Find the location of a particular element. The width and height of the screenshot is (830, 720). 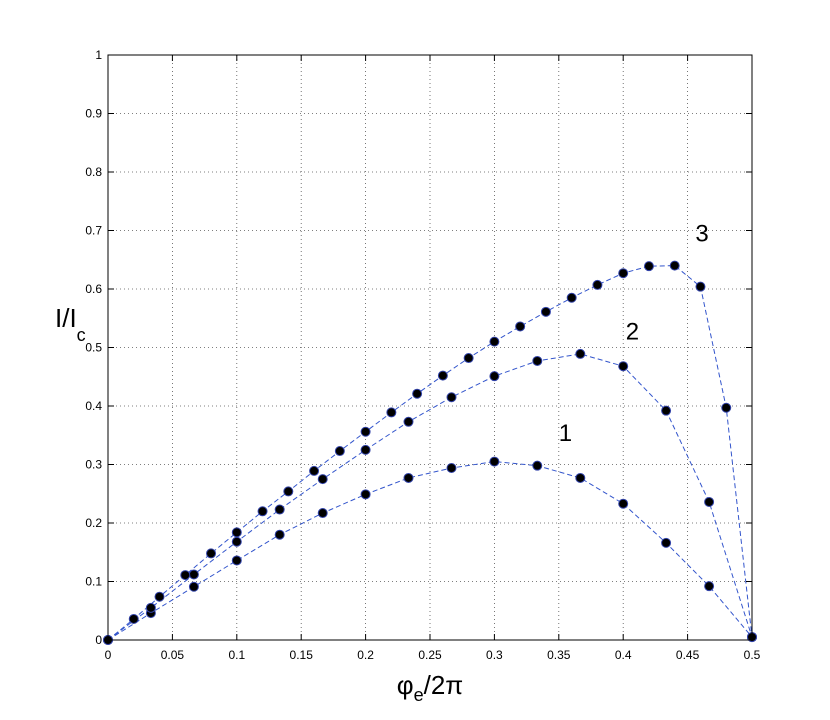

y-tick-label: 0.4 is located at coordinates (93, 406).